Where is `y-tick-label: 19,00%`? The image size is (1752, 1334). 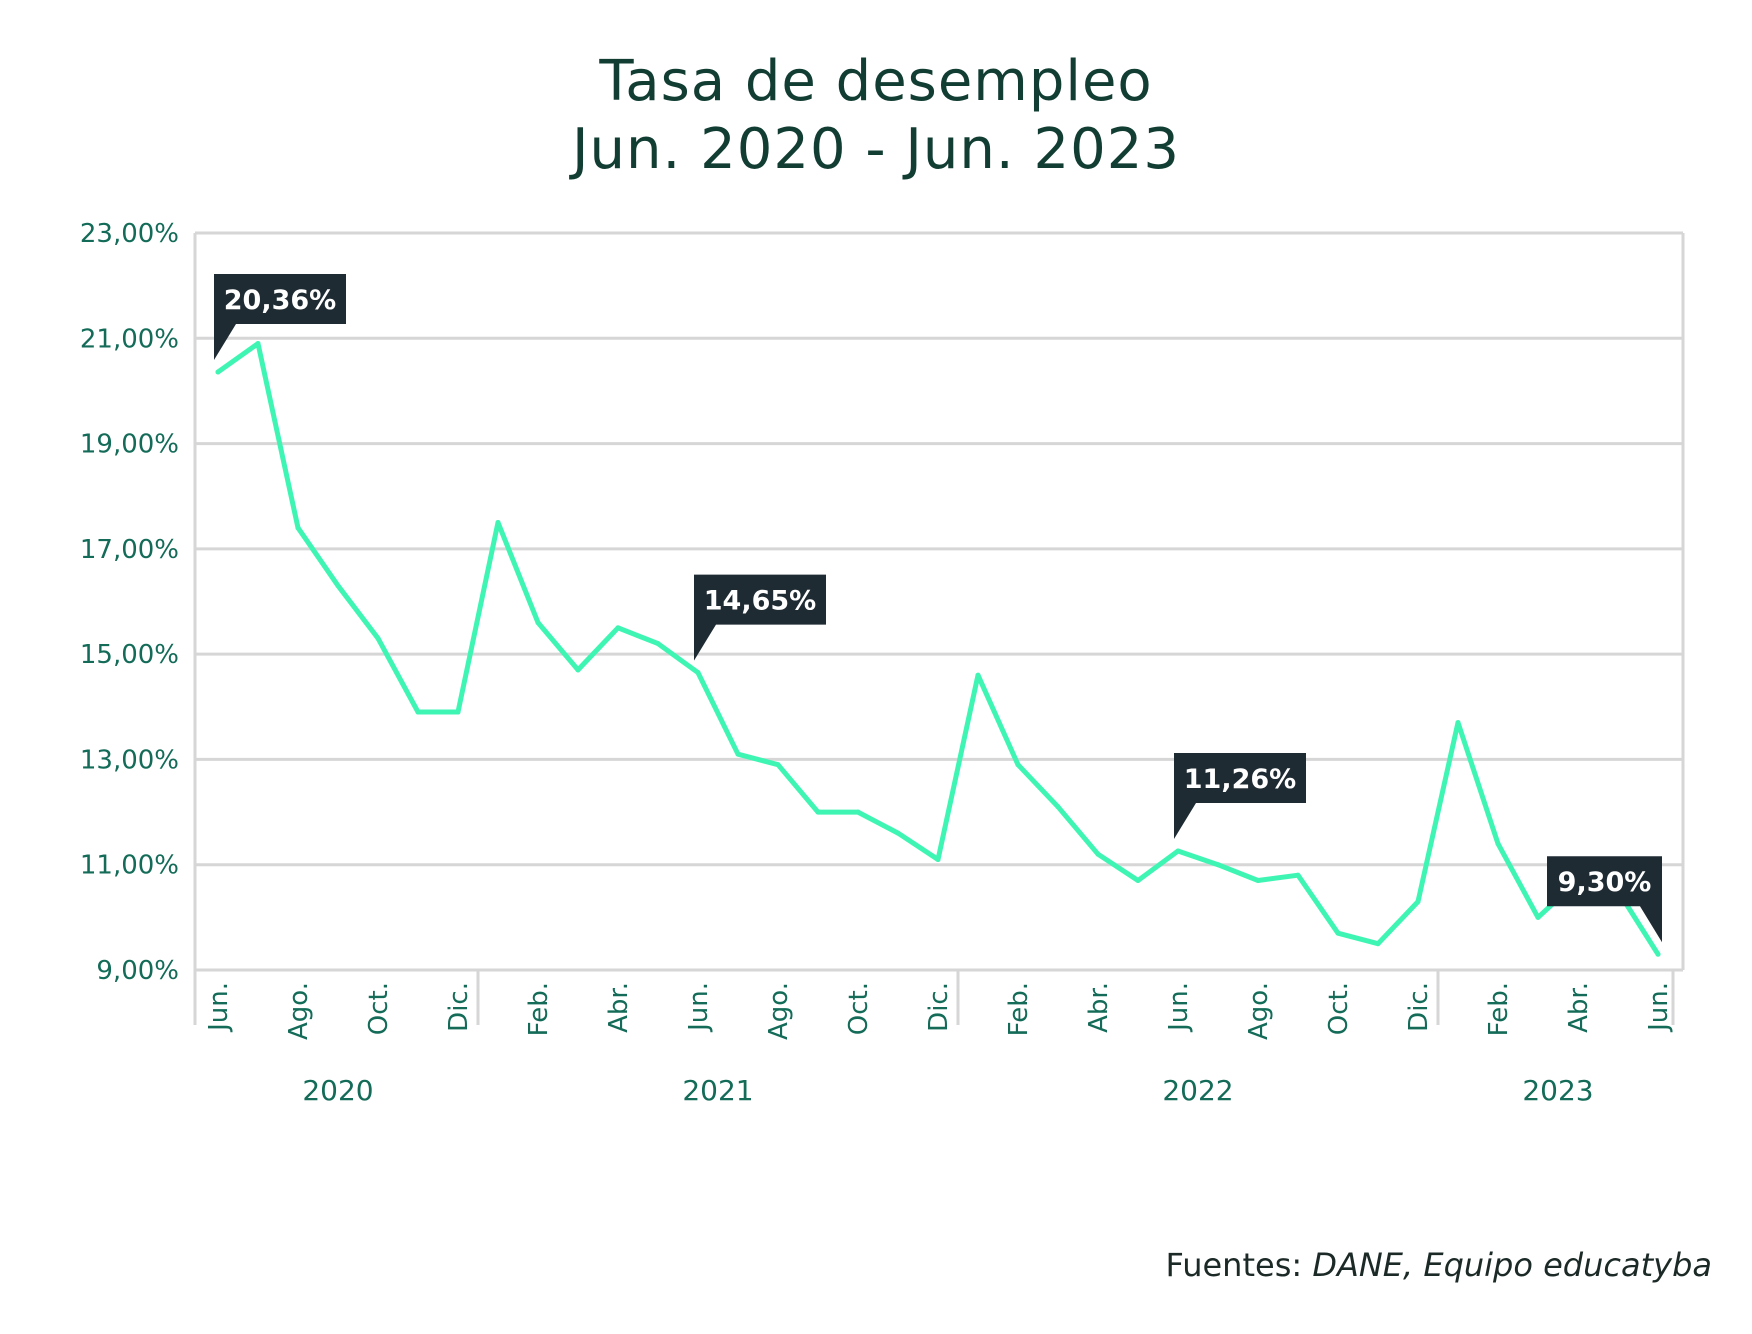
y-tick-label: 19,00% is located at coordinates (129, 445).